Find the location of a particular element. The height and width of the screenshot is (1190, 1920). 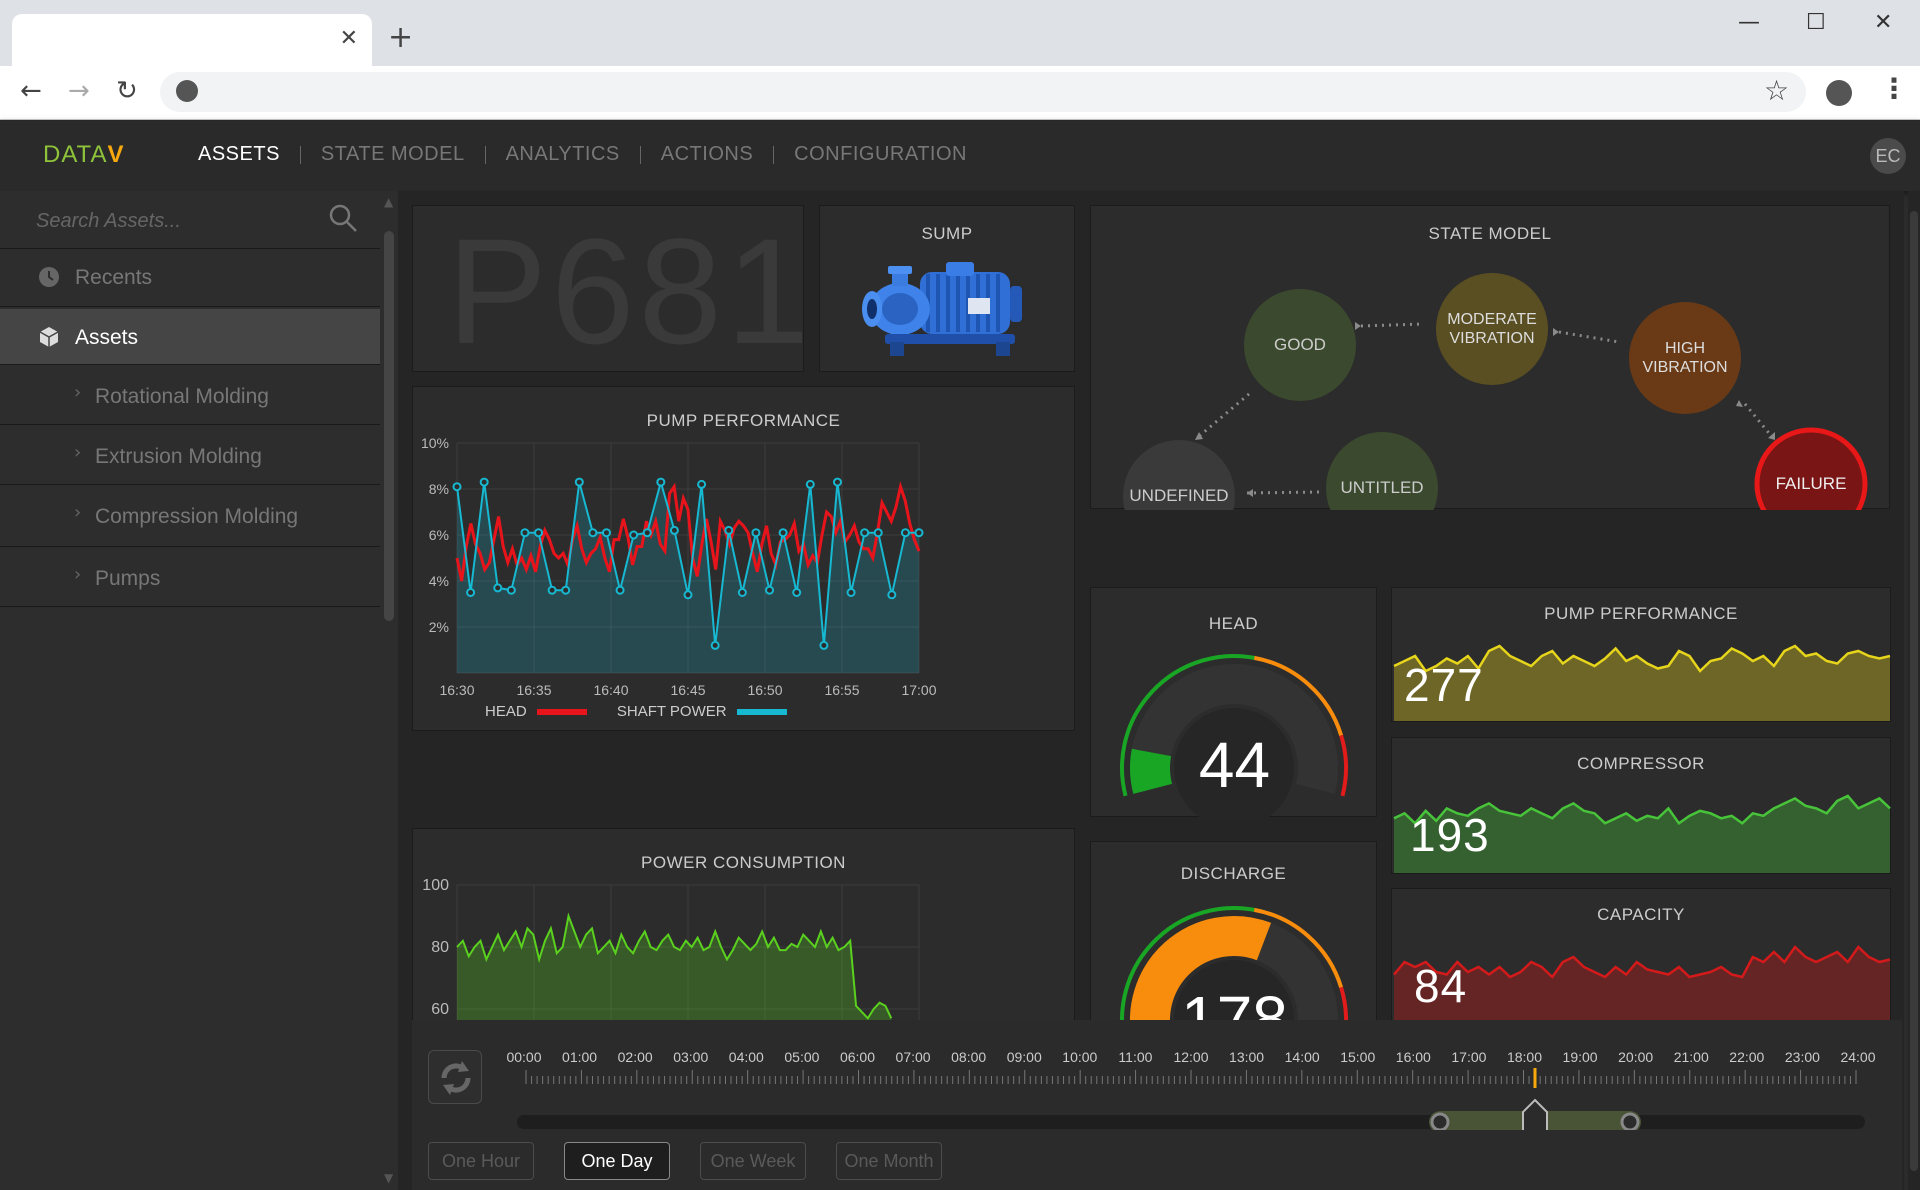

user-avatar: EC is located at coordinates (1888, 156).